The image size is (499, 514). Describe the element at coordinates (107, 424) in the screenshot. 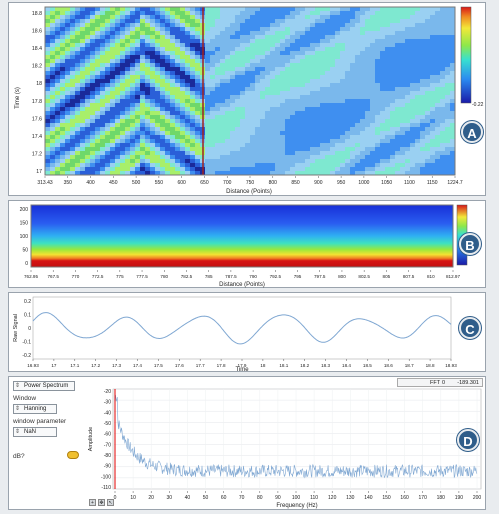

I see `y-tick-label: -50` at that location.